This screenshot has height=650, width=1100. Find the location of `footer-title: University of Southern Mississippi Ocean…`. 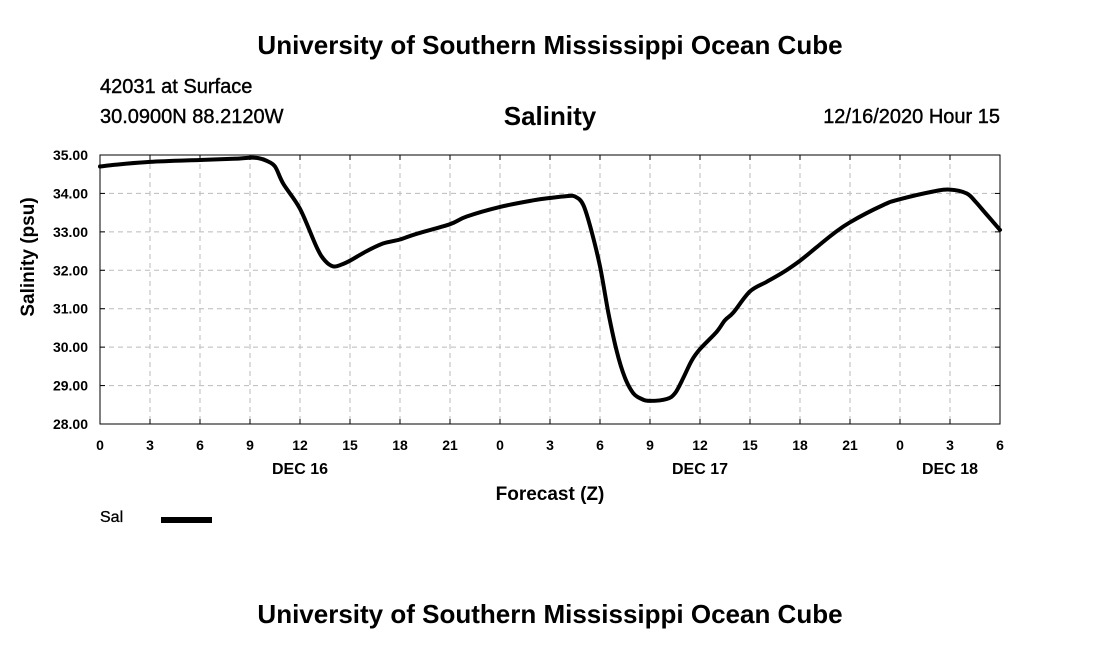

footer-title: University of Southern Mississippi Ocean… is located at coordinates (550, 614).